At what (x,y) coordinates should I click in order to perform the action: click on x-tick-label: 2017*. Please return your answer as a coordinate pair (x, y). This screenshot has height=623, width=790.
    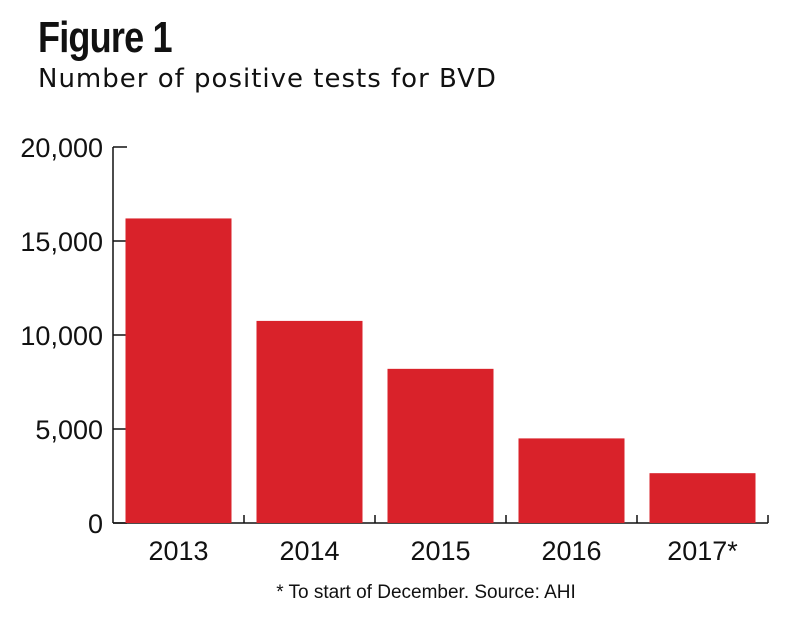
    Looking at the image, I should click on (702, 551).